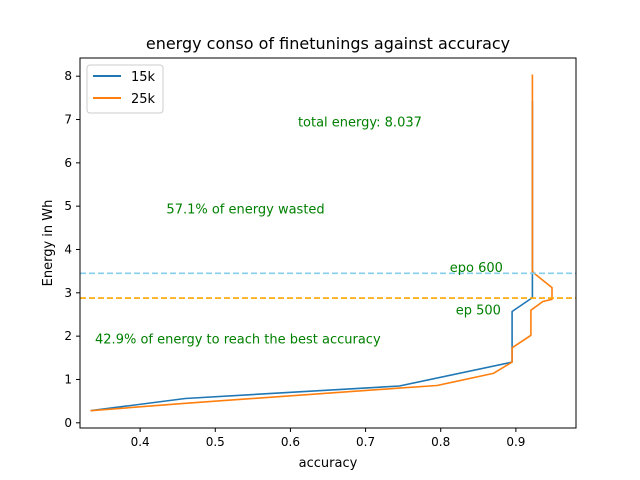 This screenshot has height=480, width=640. I want to click on y-tick-label: 5, so click(68, 206).